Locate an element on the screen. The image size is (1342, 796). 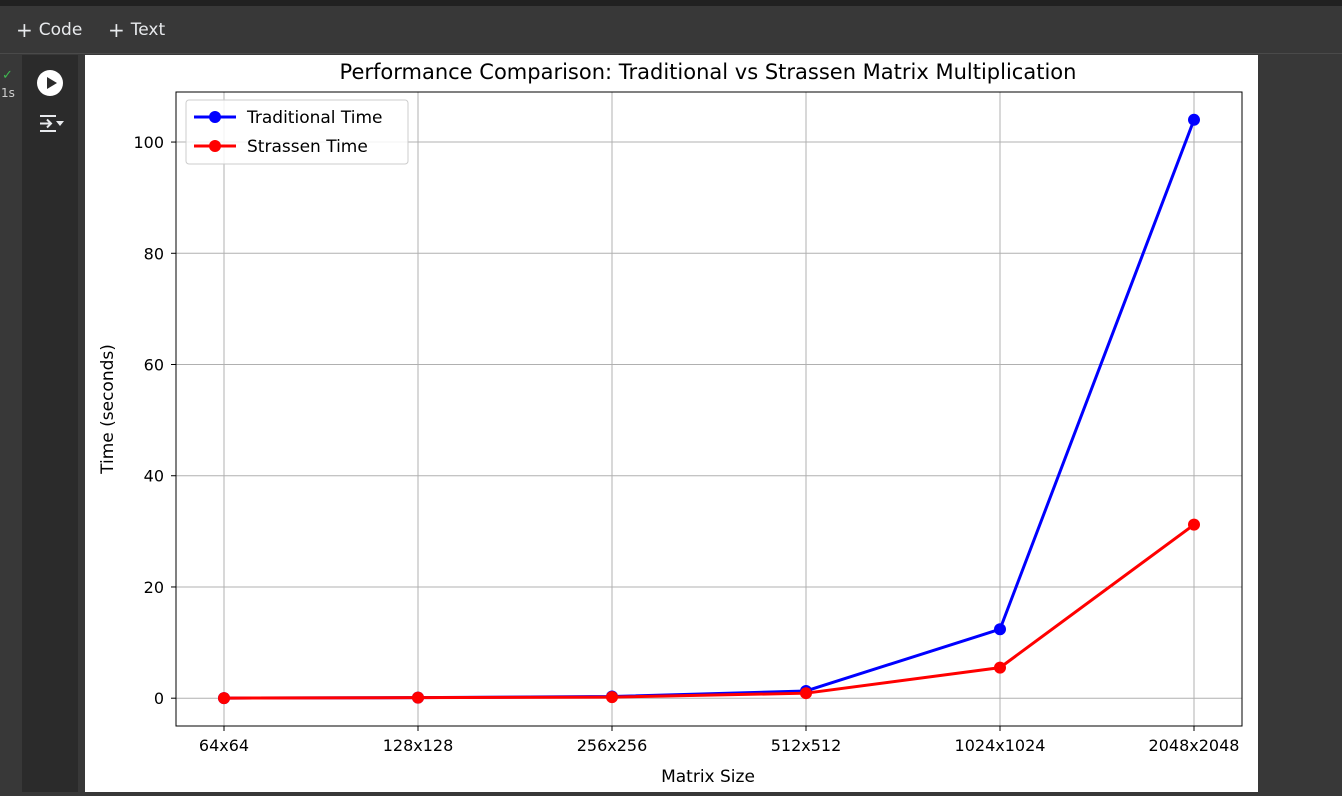
execution-time: 1s is located at coordinates (8, 93).